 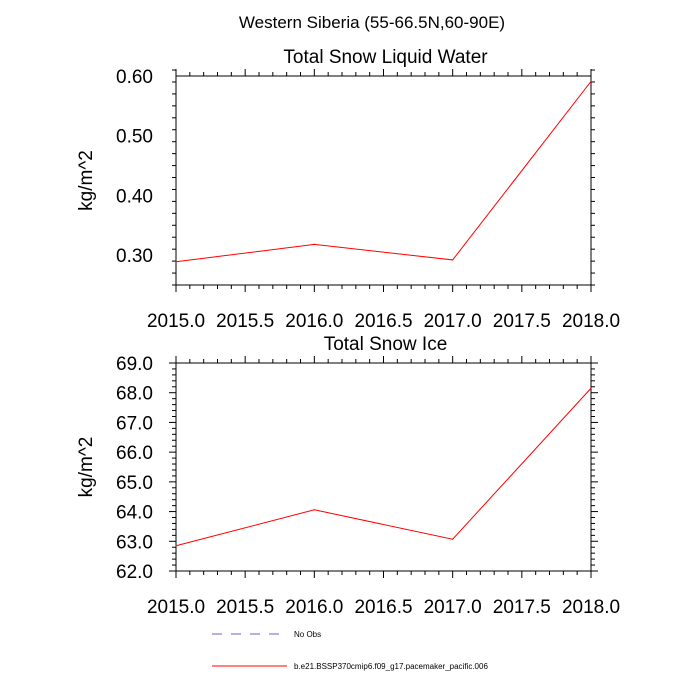 What do you see at coordinates (266, 634) in the screenshot?
I see `legend-item-1: No Obs` at bounding box center [266, 634].